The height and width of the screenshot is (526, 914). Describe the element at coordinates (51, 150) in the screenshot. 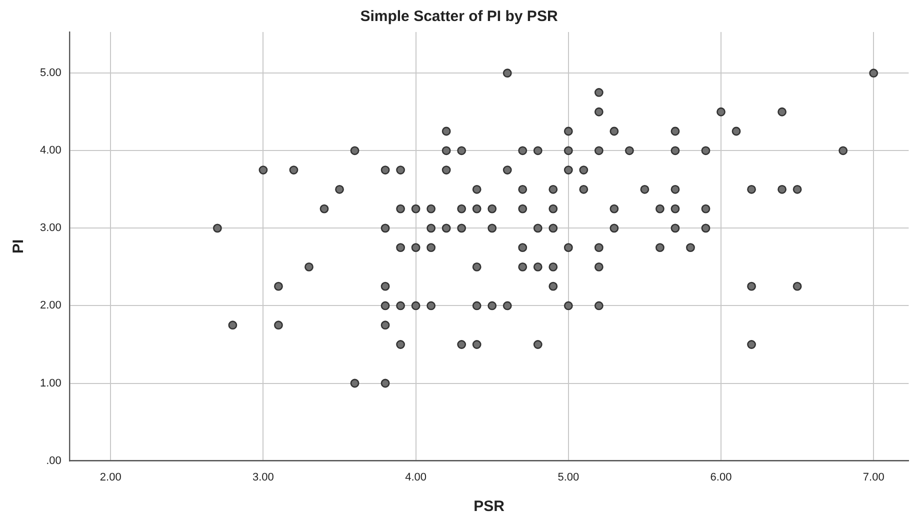

I see `y-tick-label: 4.00` at that location.